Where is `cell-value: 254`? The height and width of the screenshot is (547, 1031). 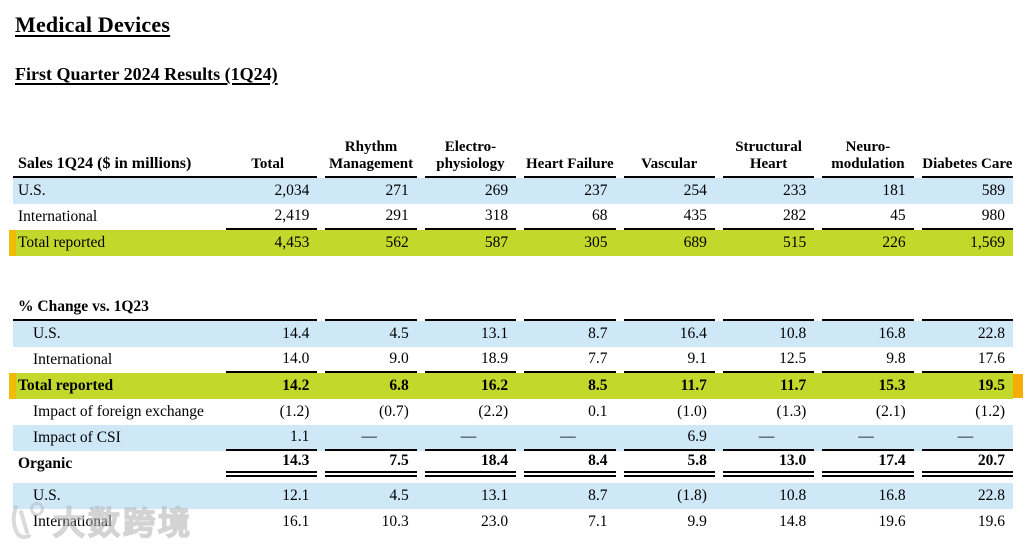
cell-value: 254 is located at coordinates (695, 190).